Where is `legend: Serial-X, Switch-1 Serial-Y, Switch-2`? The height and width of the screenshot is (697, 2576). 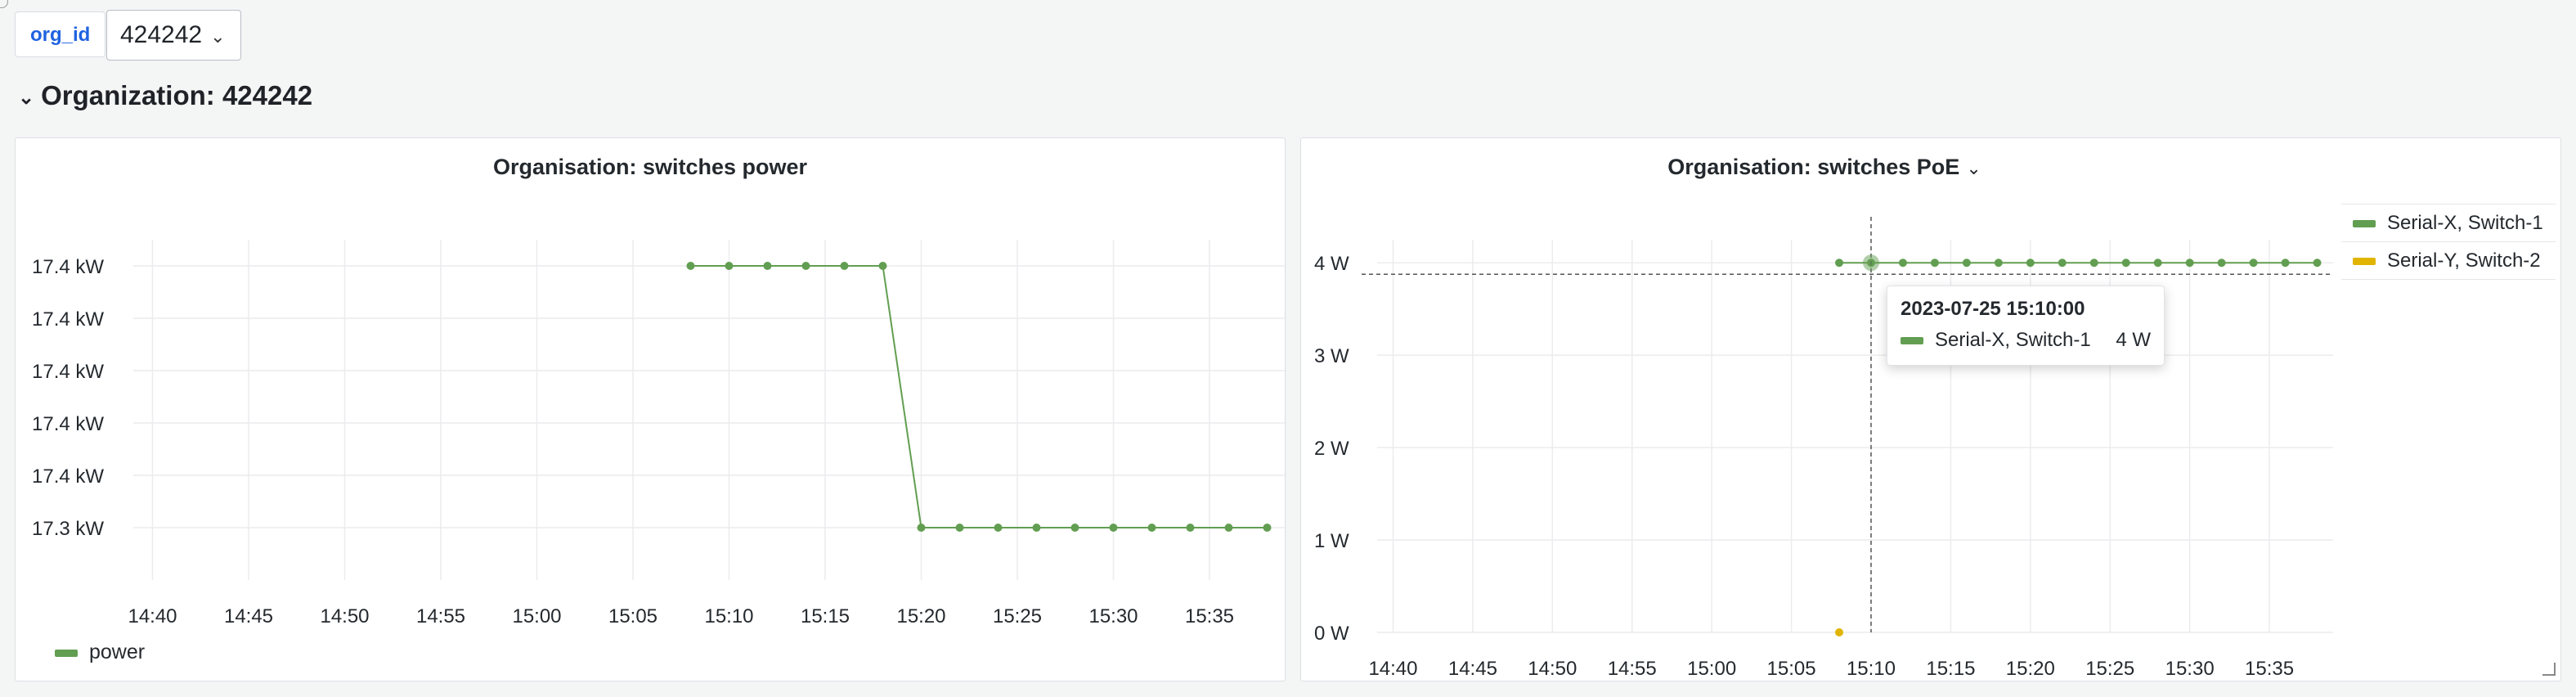 legend: Serial-X, Switch-1 Serial-Y, Switch-2 is located at coordinates (2448, 242).